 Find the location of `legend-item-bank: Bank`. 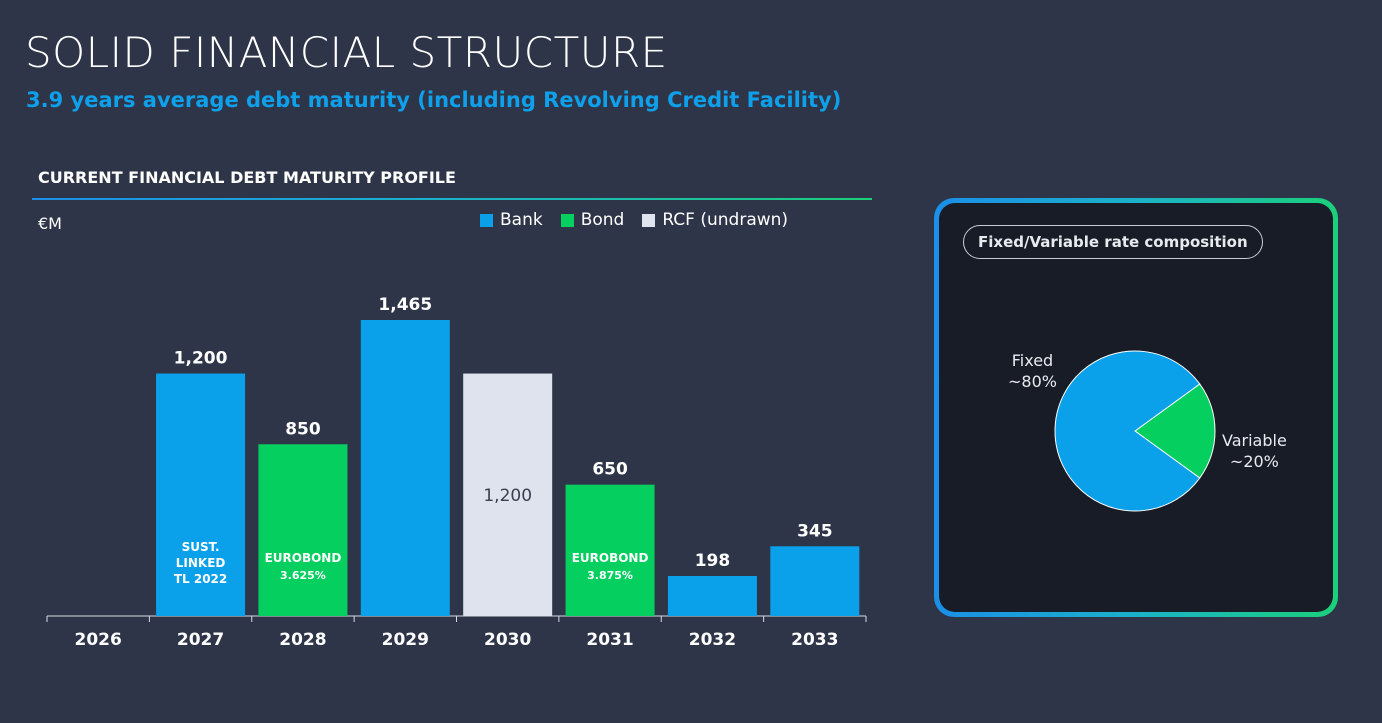

legend-item-bank: Bank is located at coordinates (511, 220).